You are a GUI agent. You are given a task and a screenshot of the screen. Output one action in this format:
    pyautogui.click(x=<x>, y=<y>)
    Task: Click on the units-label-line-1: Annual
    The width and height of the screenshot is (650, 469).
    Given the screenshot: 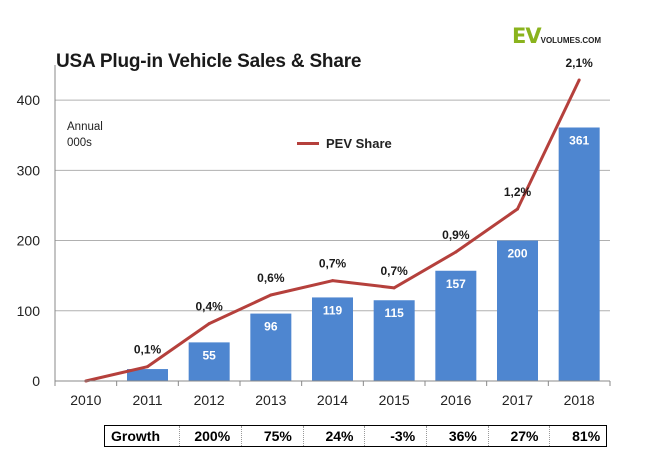 What is the action you would take?
    pyautogui.click(x=85, y=127)
    